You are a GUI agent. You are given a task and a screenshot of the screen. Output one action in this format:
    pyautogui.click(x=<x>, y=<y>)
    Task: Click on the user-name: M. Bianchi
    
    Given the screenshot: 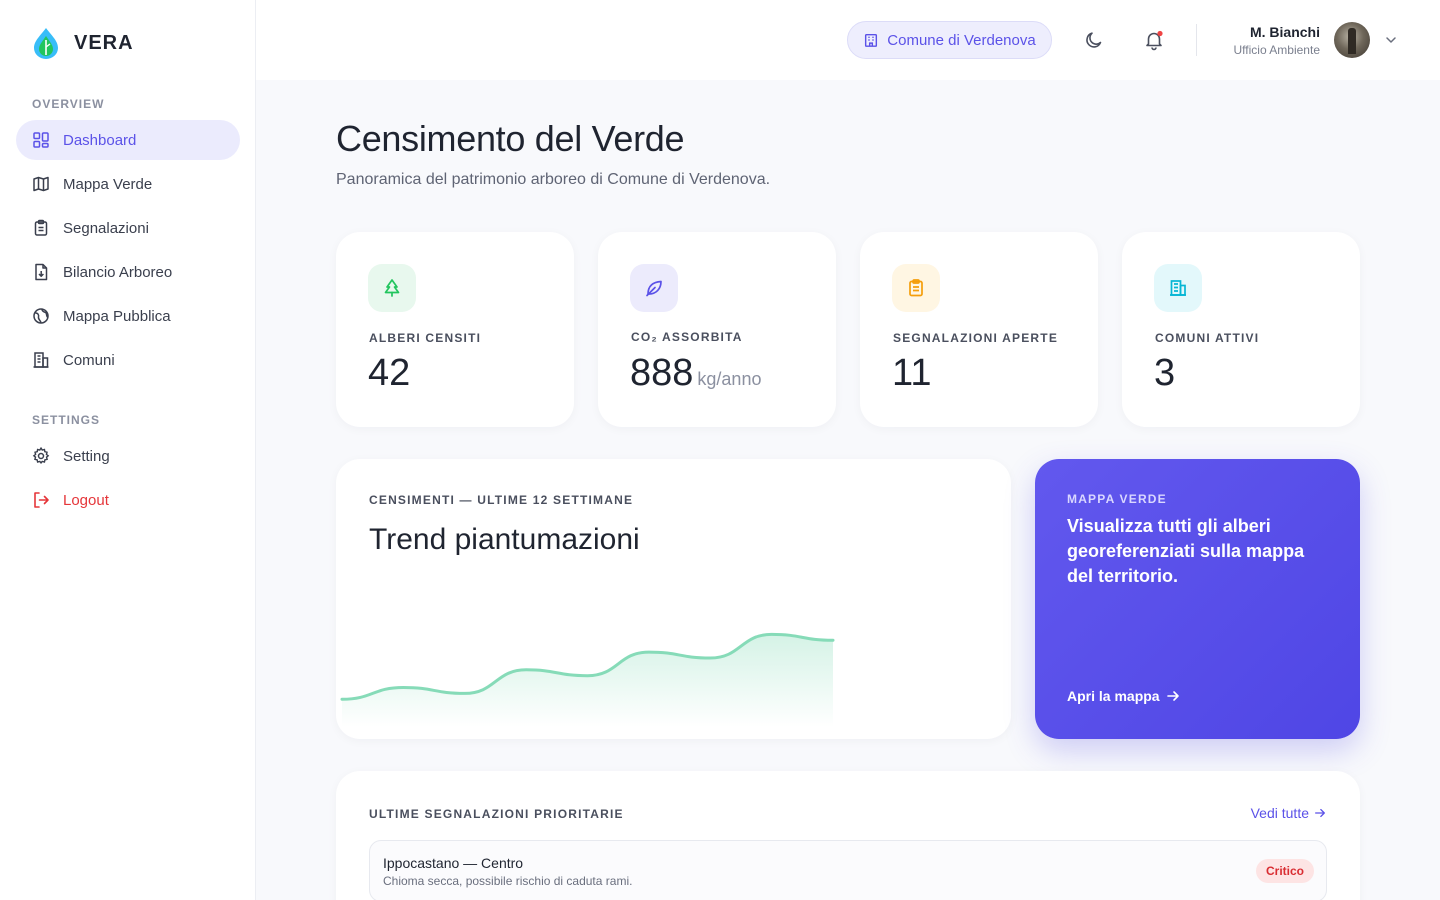 What is the action you would take?
    pyautogui.click(x=1284, y=32)
    